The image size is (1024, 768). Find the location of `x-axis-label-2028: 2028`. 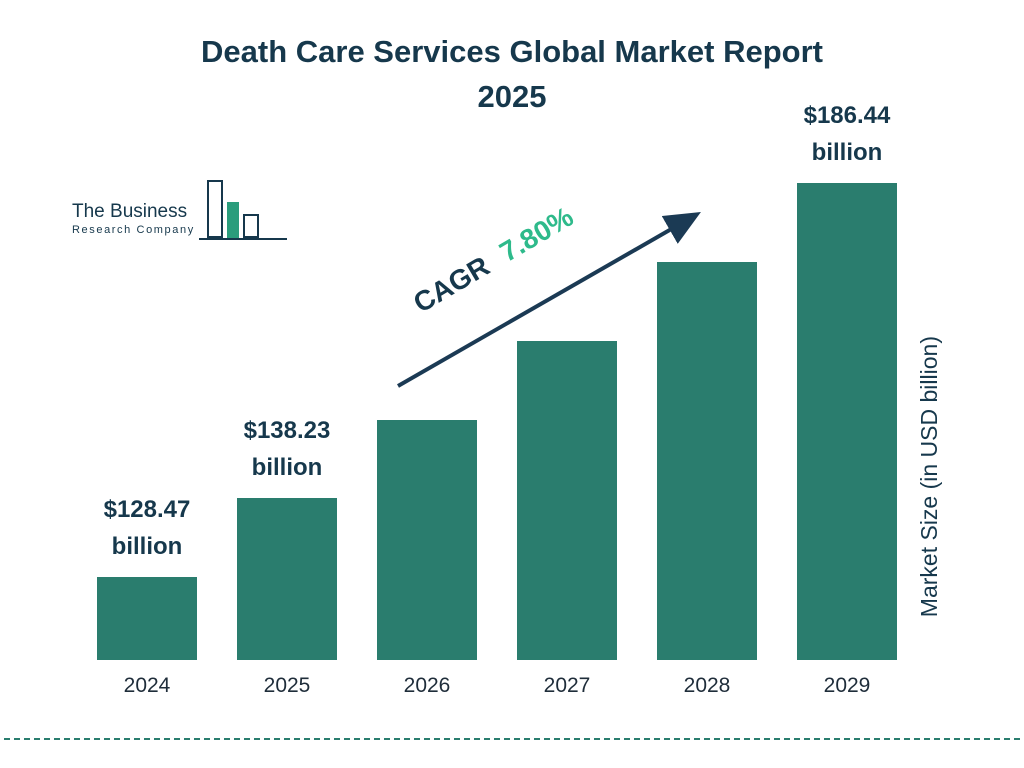

x-axis-label-2028: 2028 is located at coordinates (707, 685).